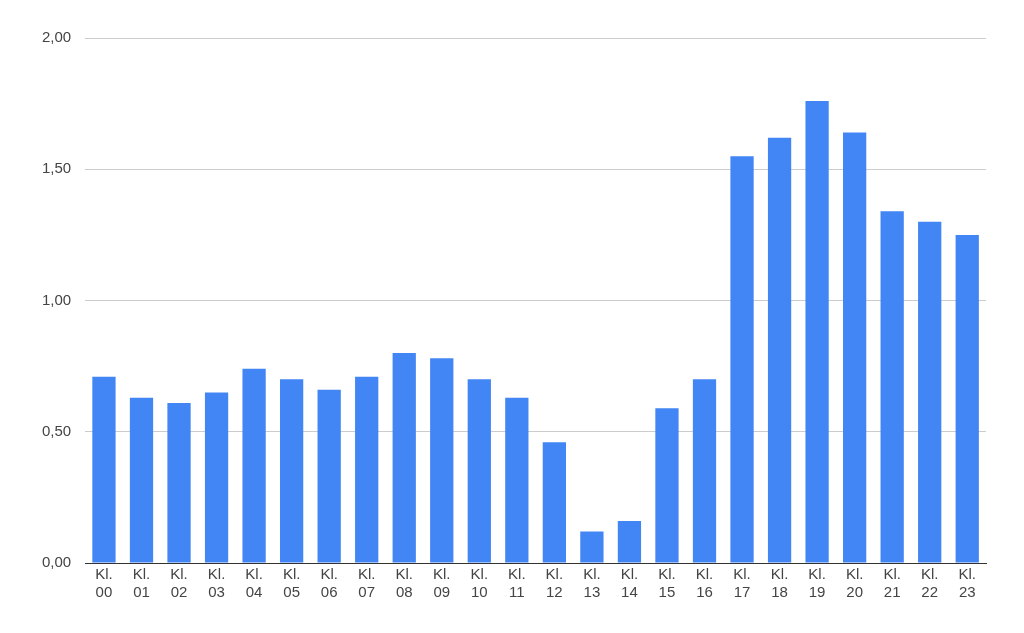 This screenshot has width=1024, height=633. What do you see at coordinates (254, 583) in the screenshot?
I see `x-tick-label: Kl. 04` at bounding box center [254, 583].